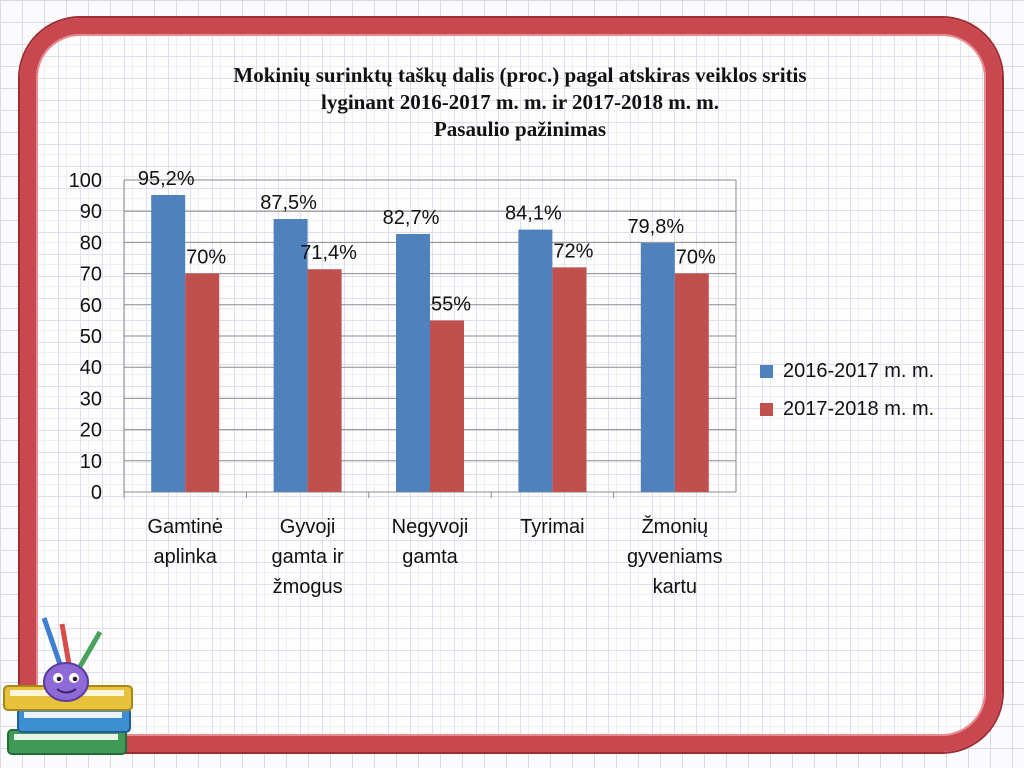  I want to click on pencils-icon, so click(72, 644).